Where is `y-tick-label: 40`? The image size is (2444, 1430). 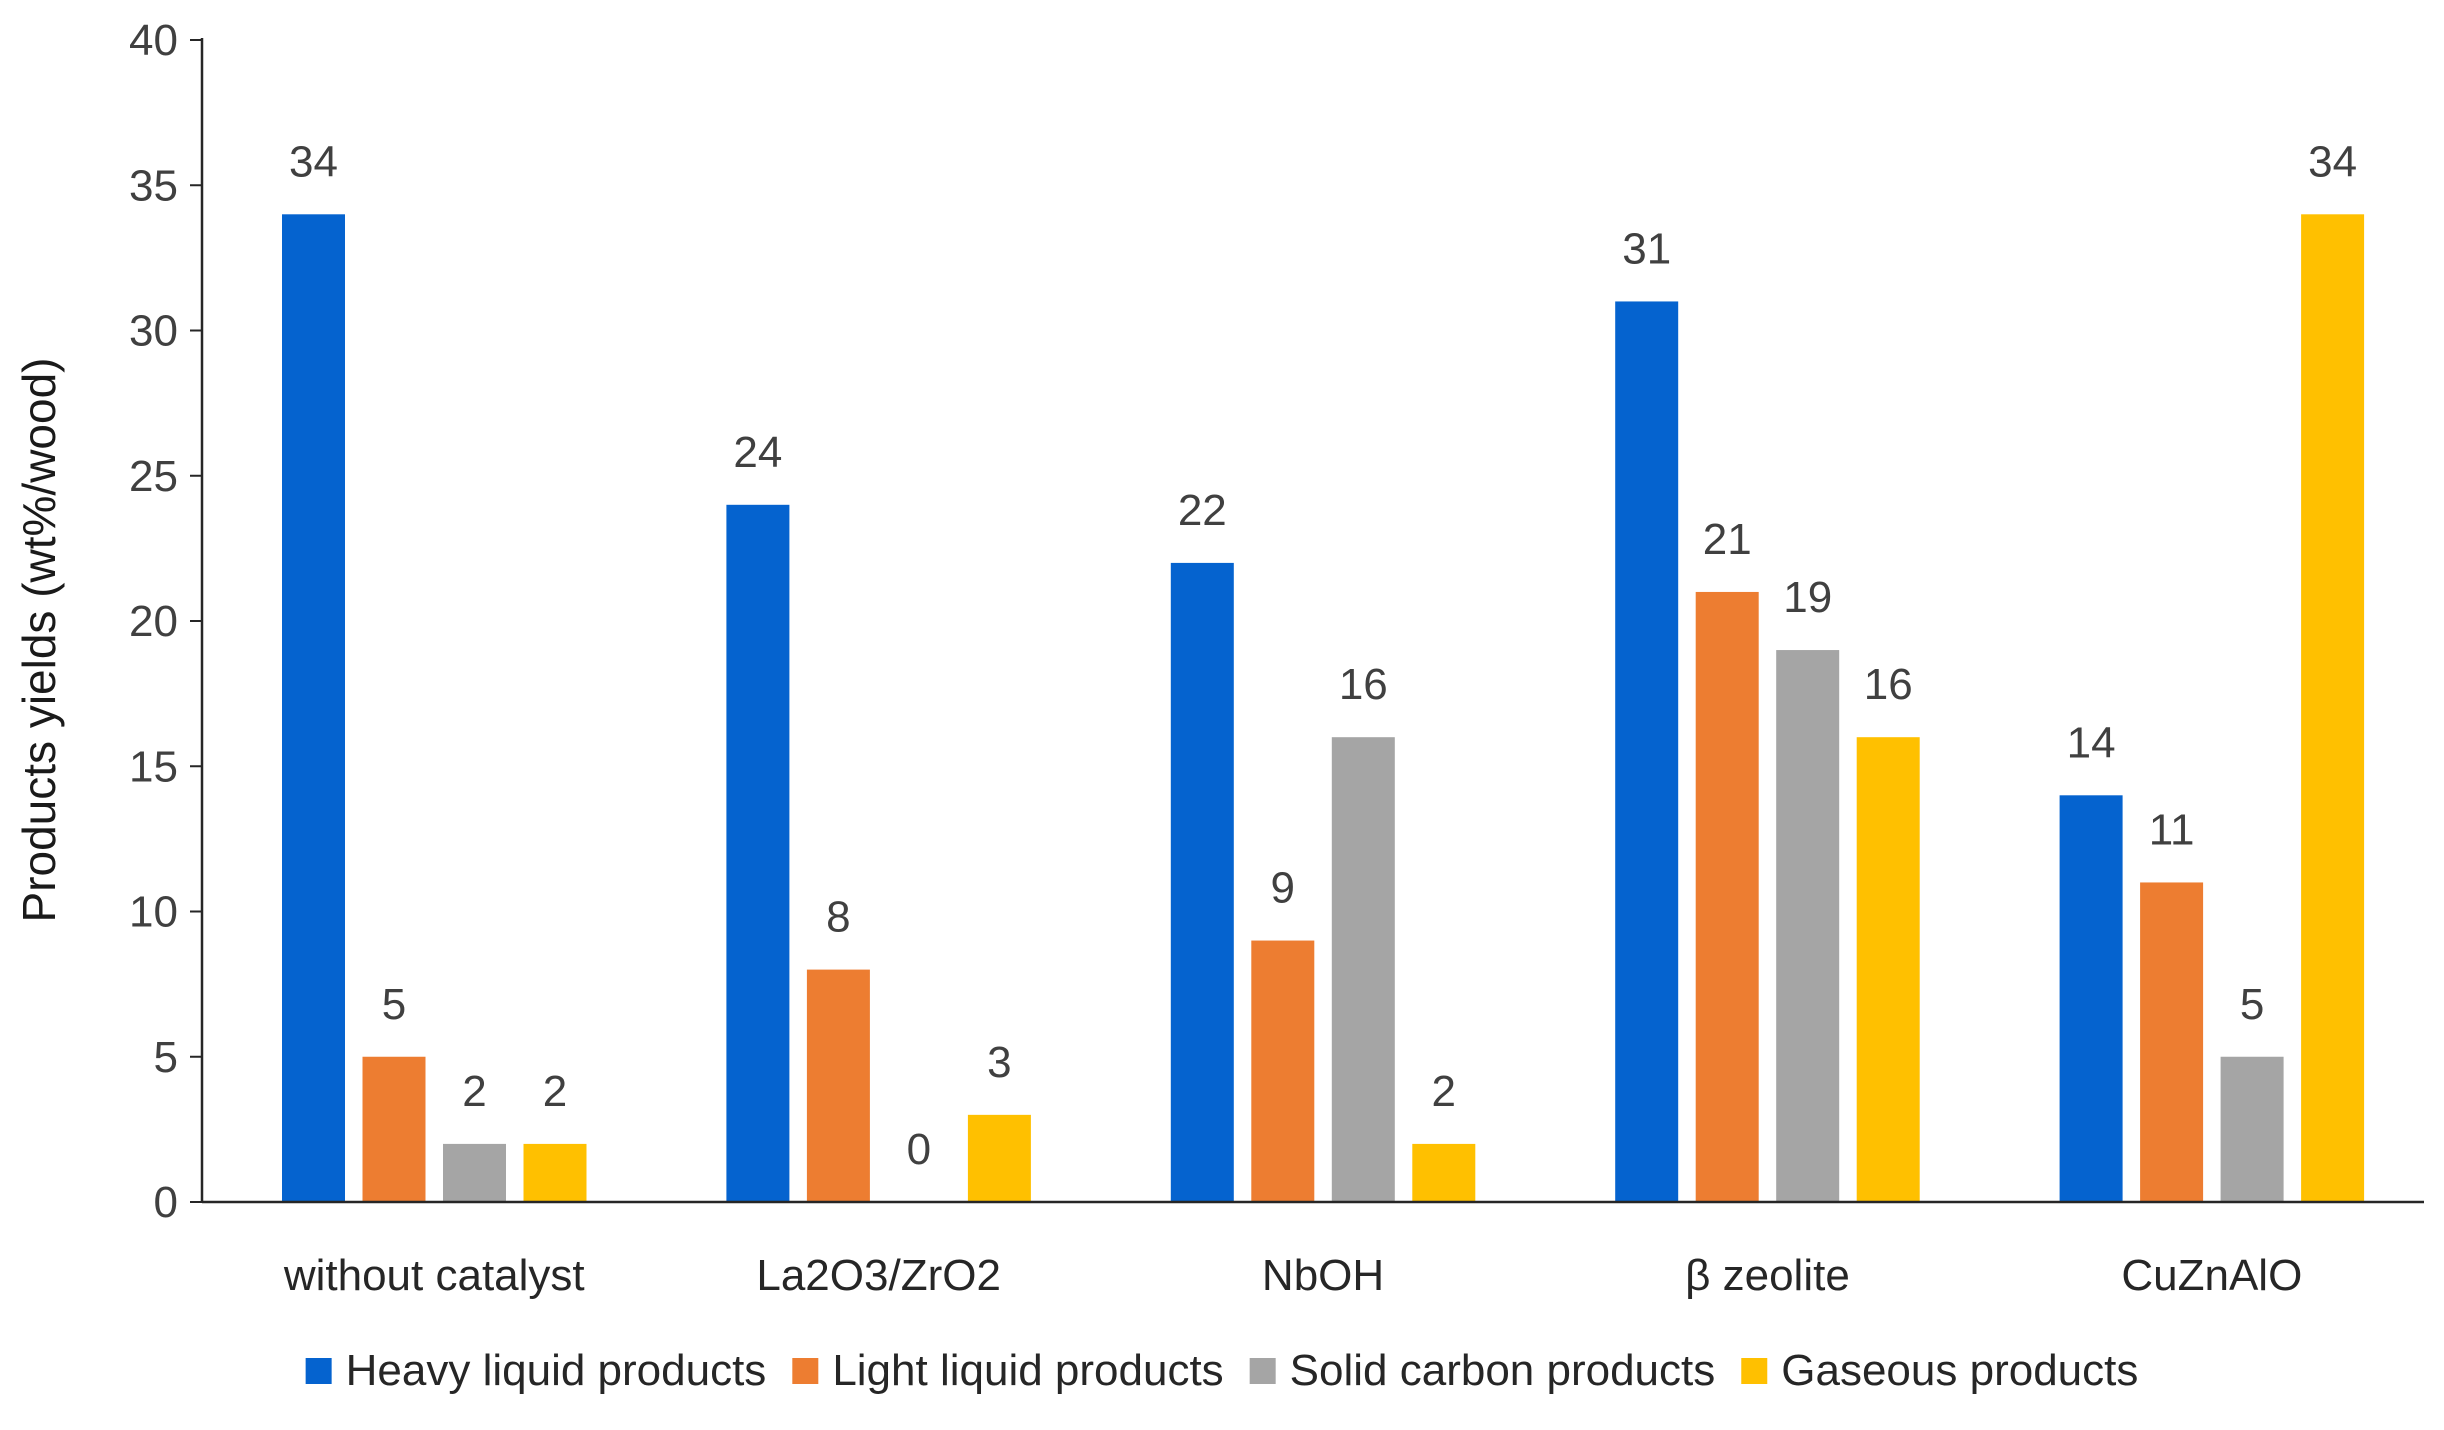
y-tick-label: 40 is located at coordinates (153, 40).